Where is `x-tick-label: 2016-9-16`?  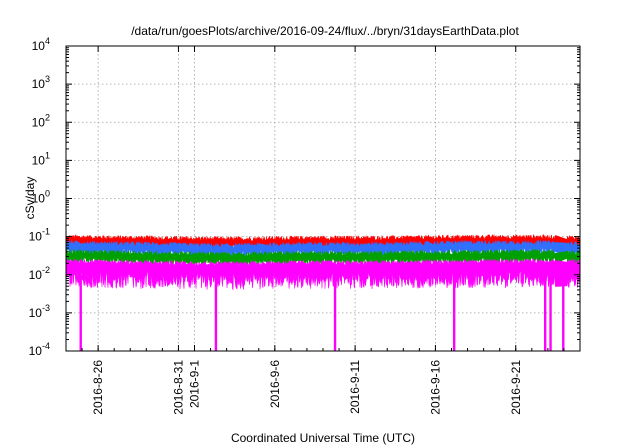
x-tick-label: 2016-9-16 is located at coordinates (435, 387).